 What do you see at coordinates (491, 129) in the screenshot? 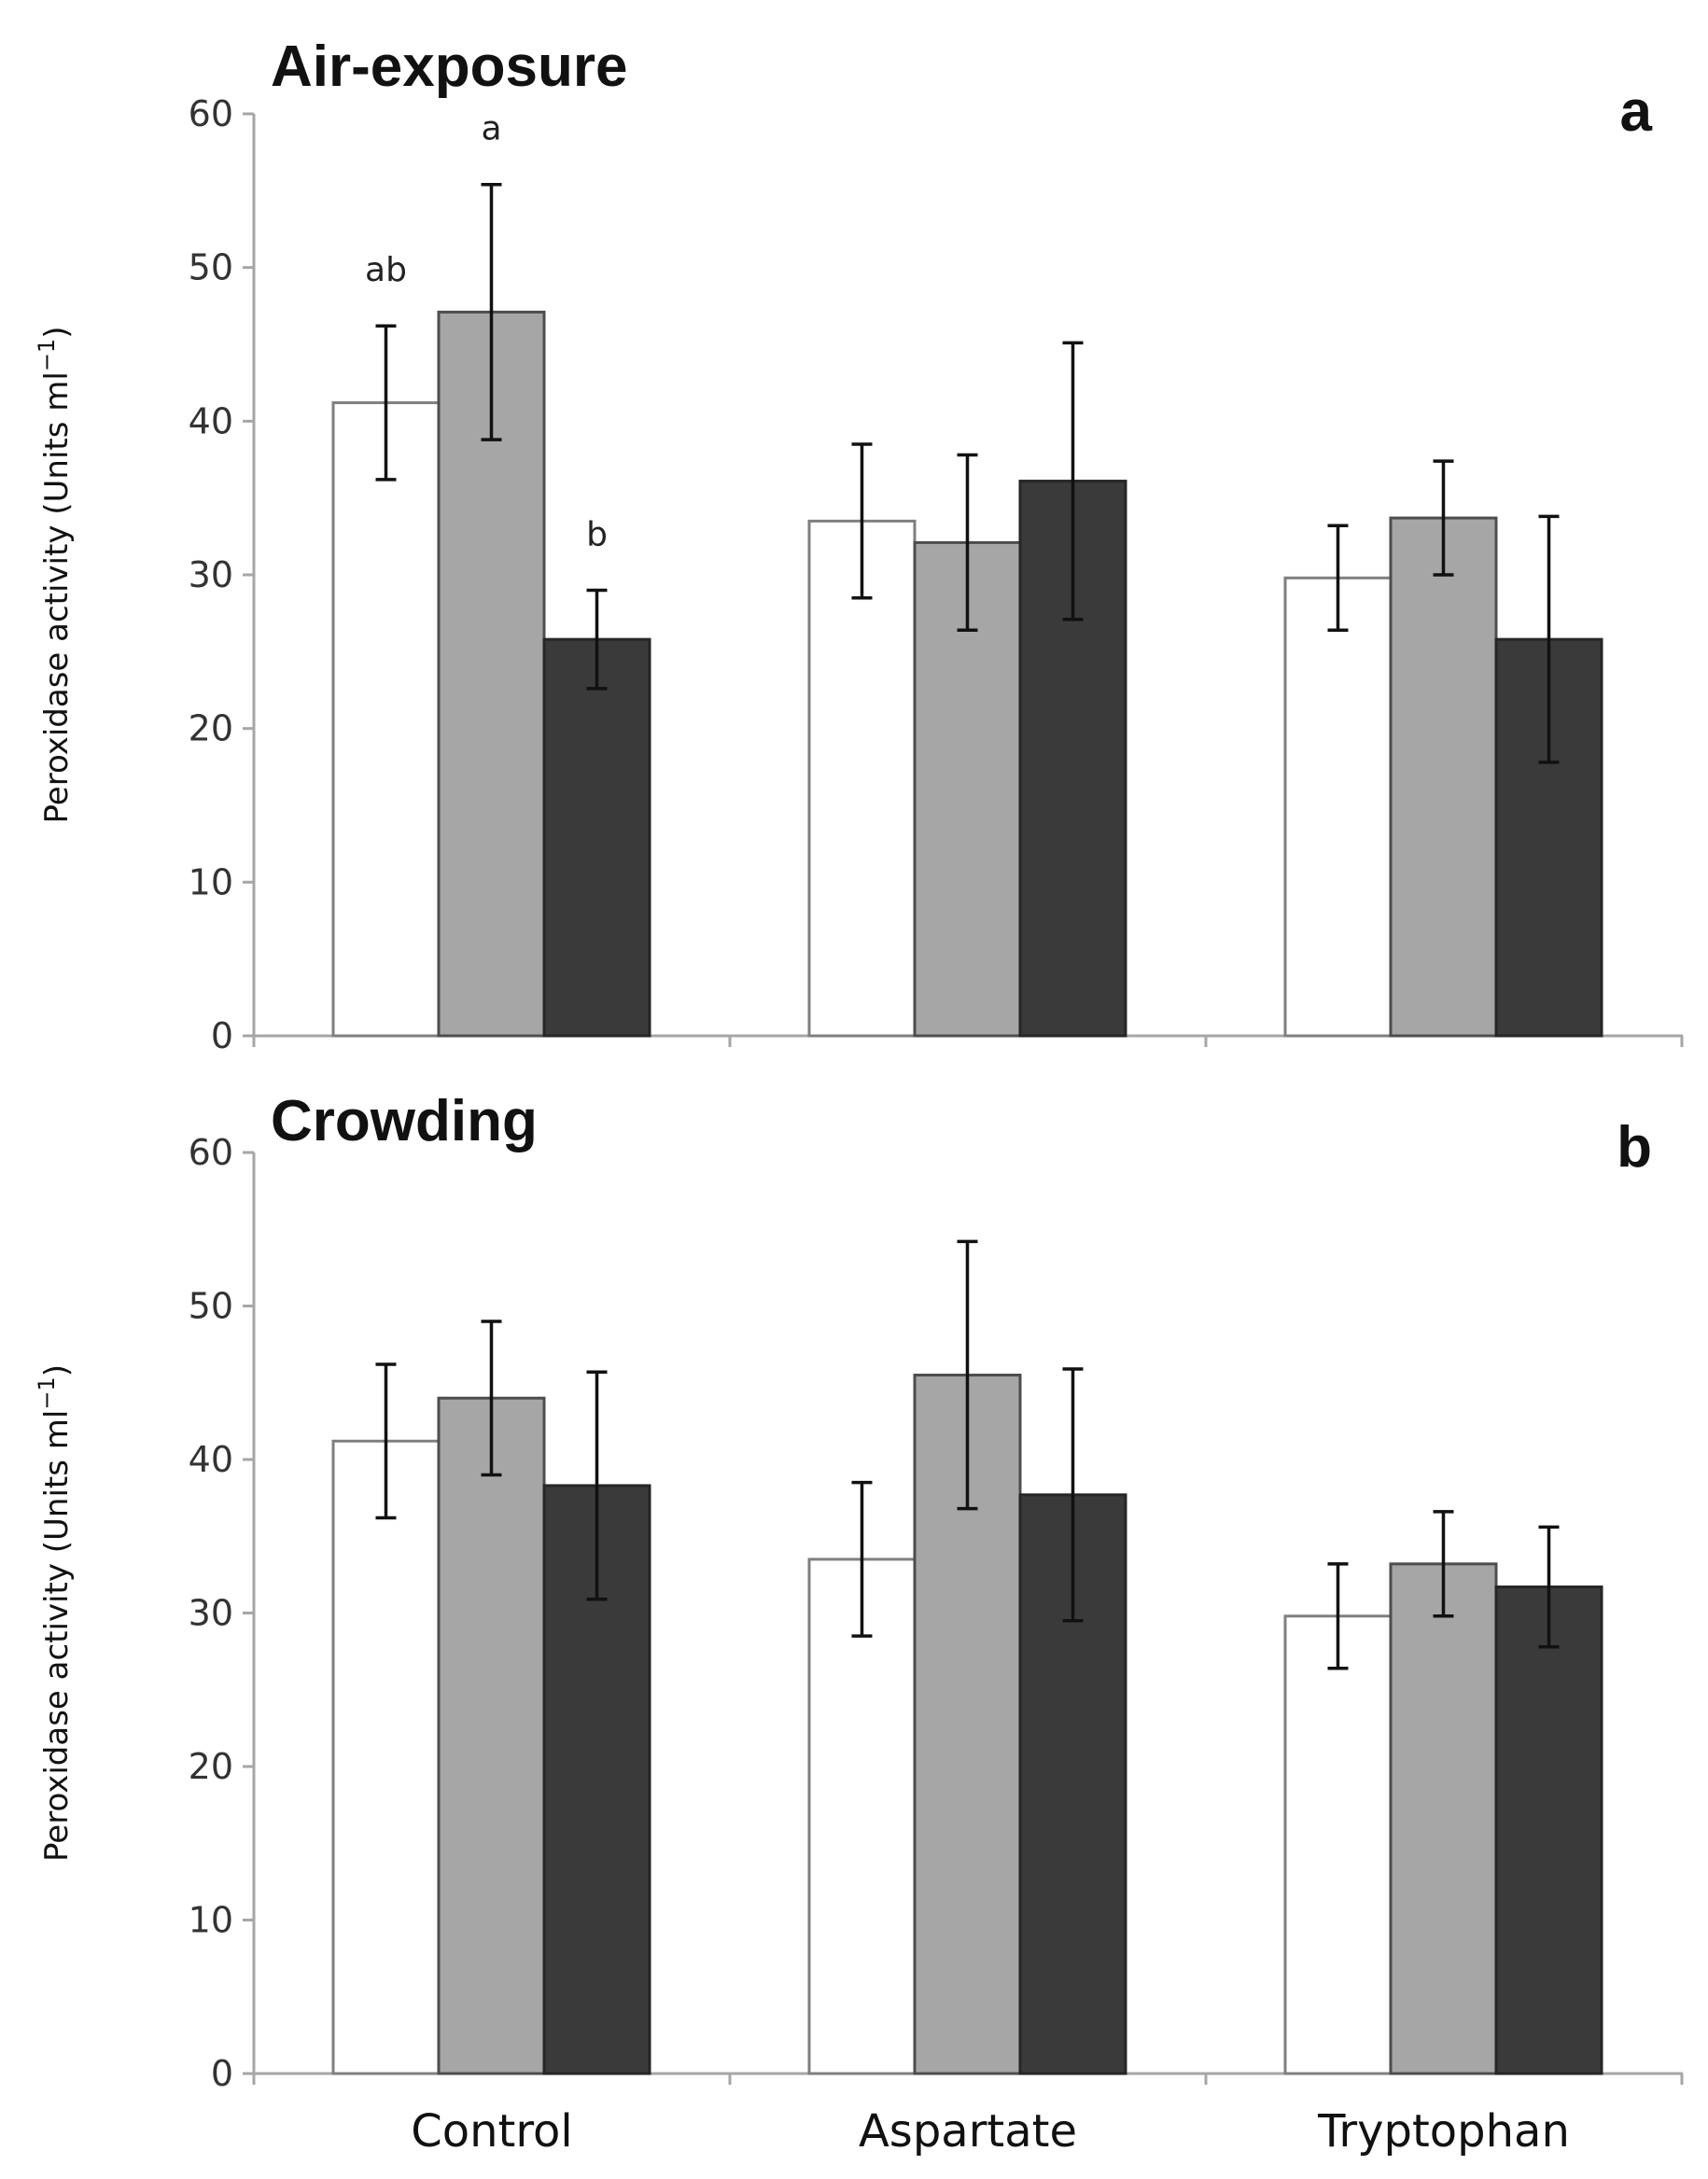
I see `significance-label: a` at bounding box center [491, 129].